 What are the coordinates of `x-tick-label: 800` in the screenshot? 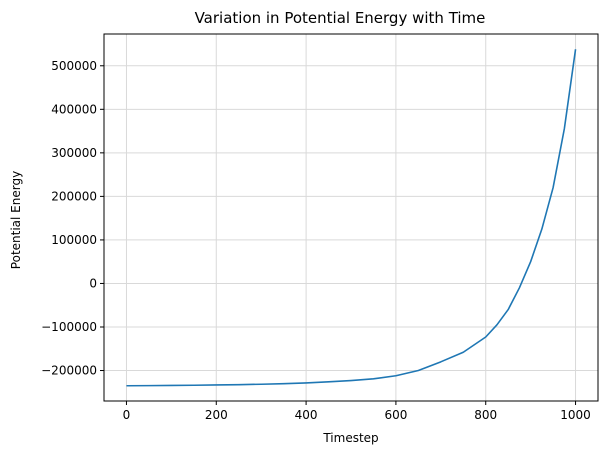 It's located at (485, 415).